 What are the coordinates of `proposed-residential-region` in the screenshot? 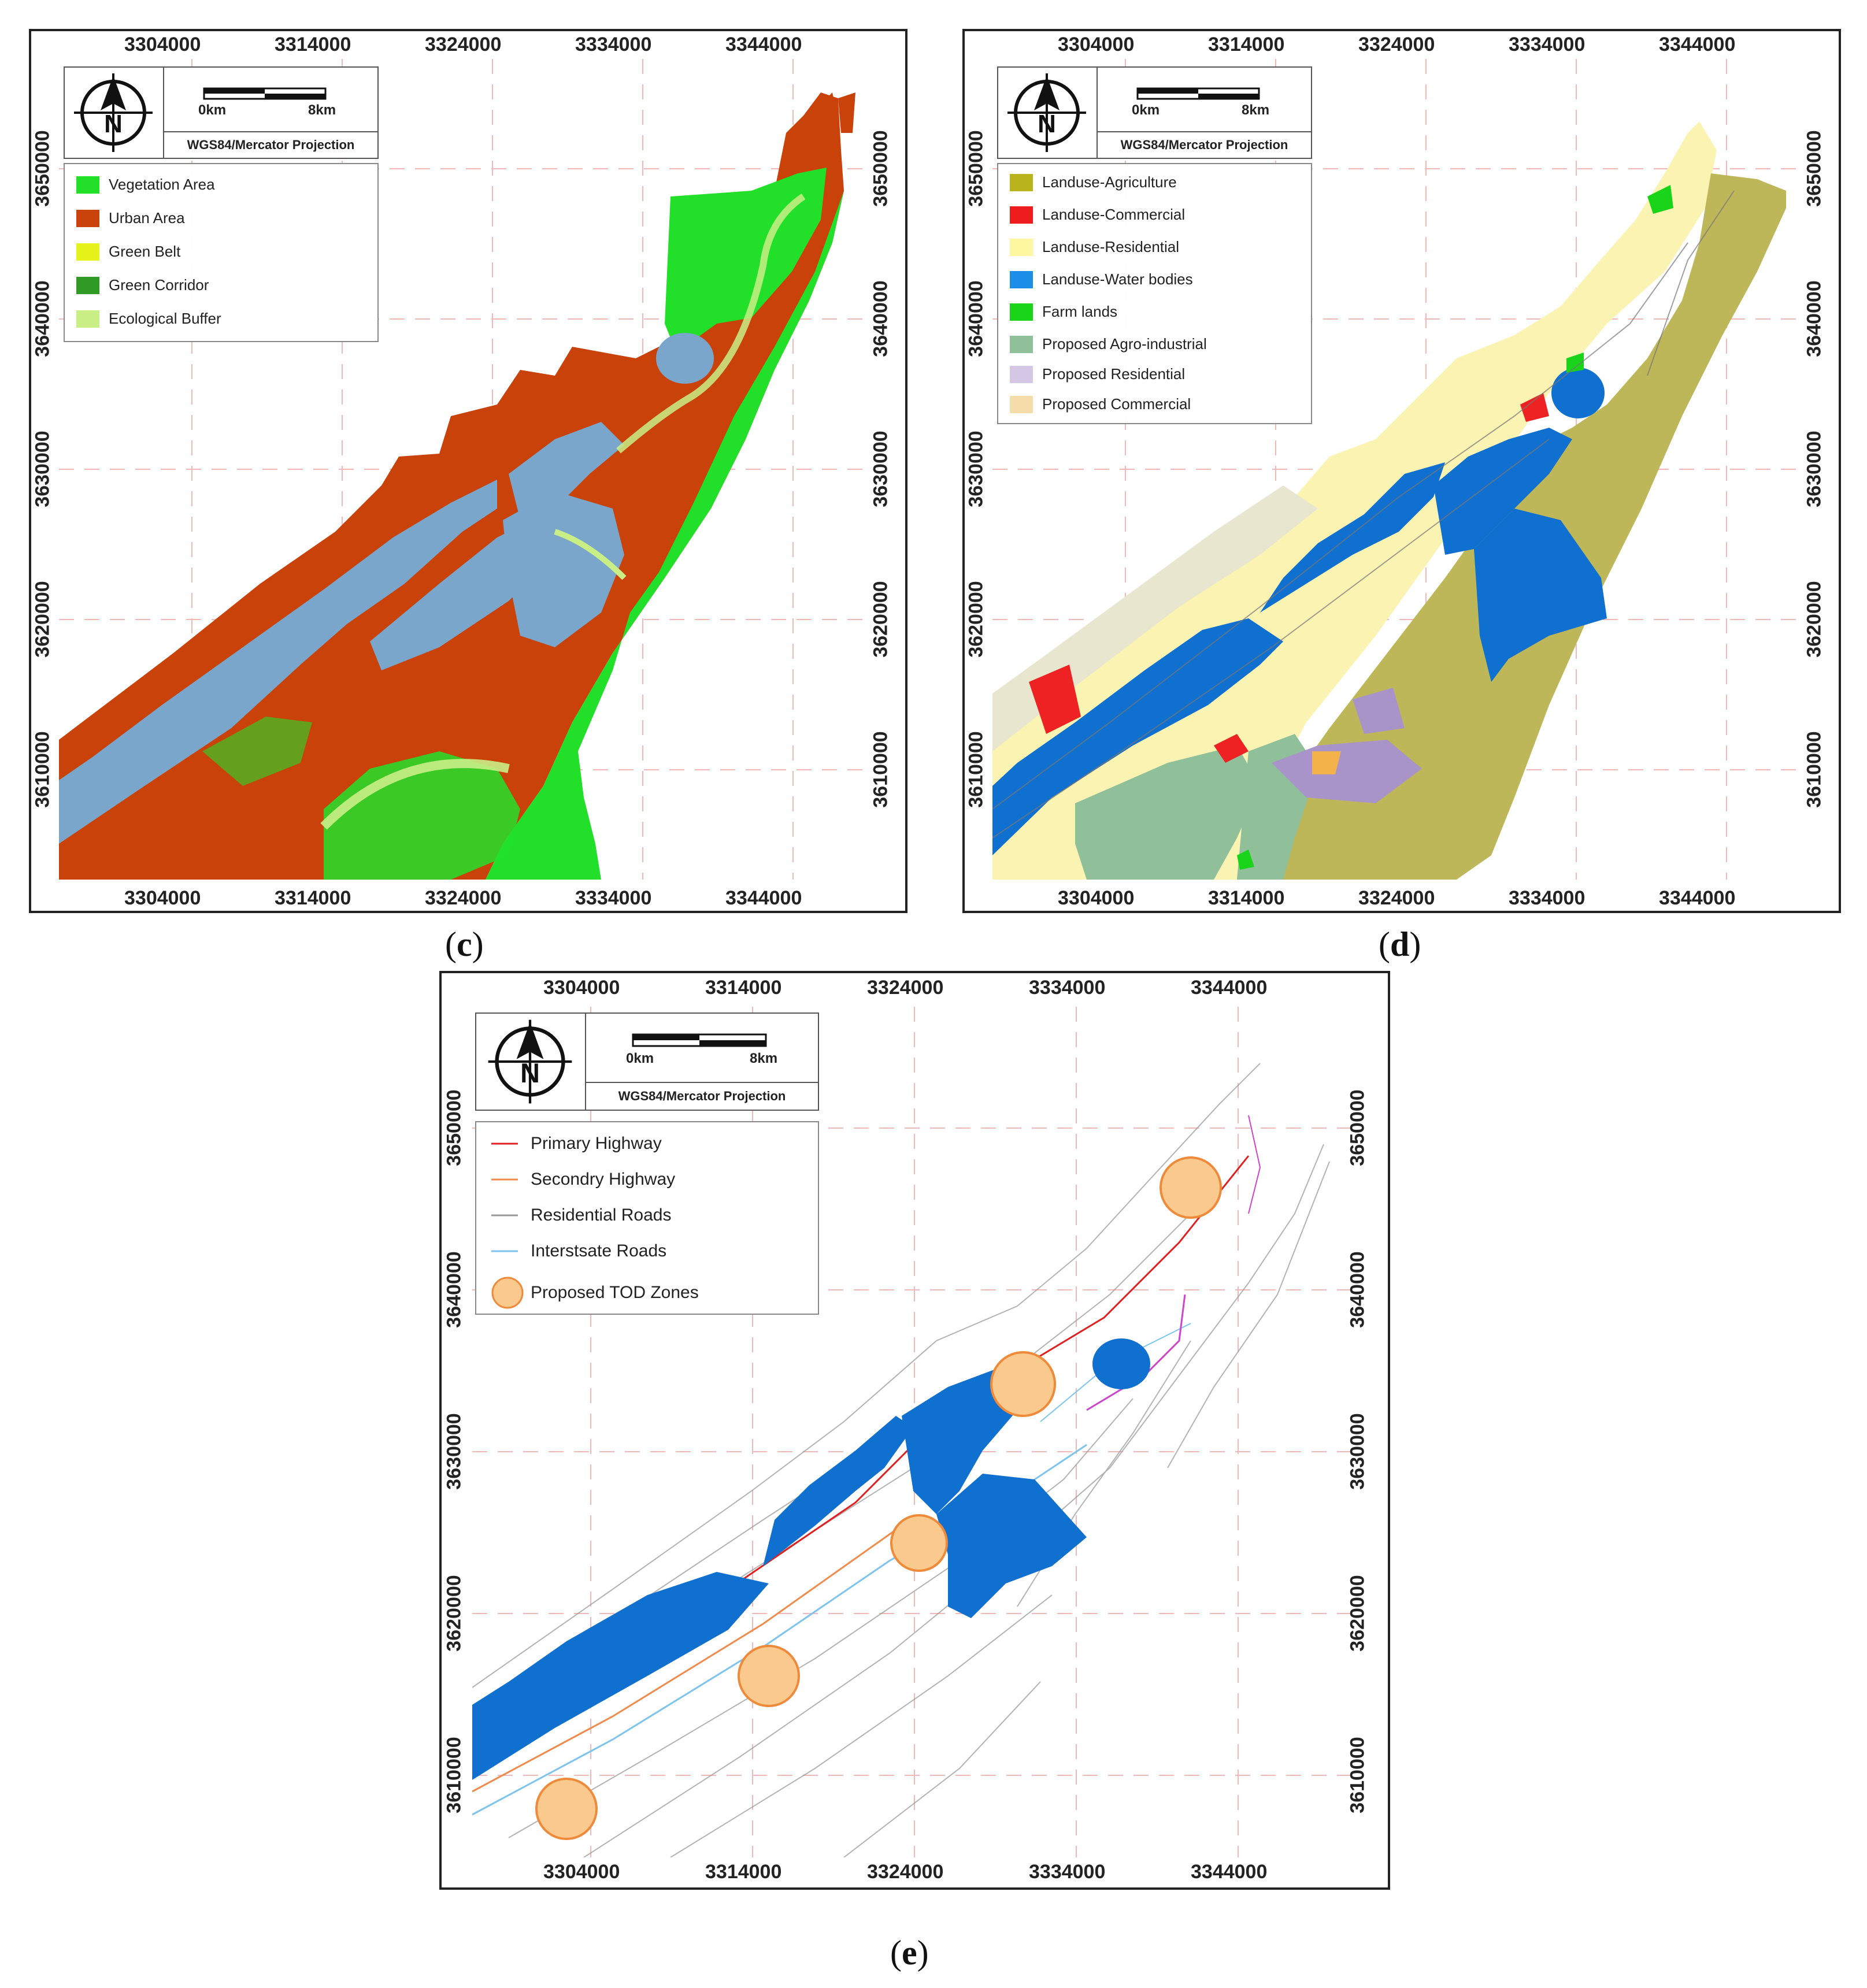 It's located at (1347, 771).